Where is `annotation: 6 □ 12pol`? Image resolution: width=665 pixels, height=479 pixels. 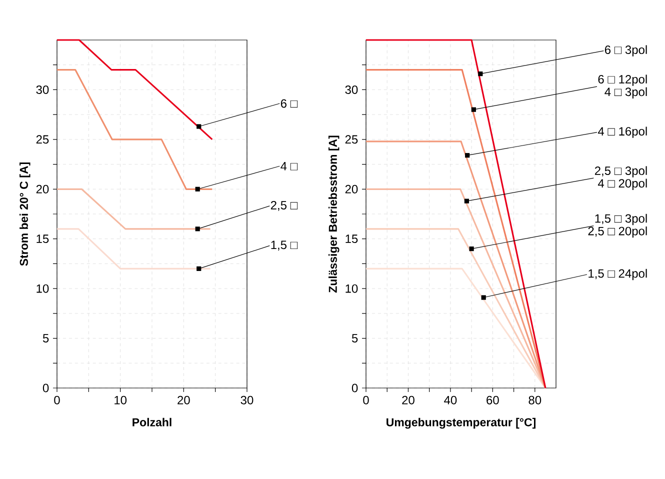 annotation: 6 □ 12pol is located at coordinates (622, 80).